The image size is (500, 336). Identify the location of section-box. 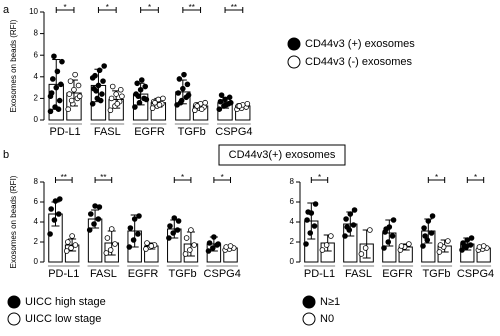
(282, 155).